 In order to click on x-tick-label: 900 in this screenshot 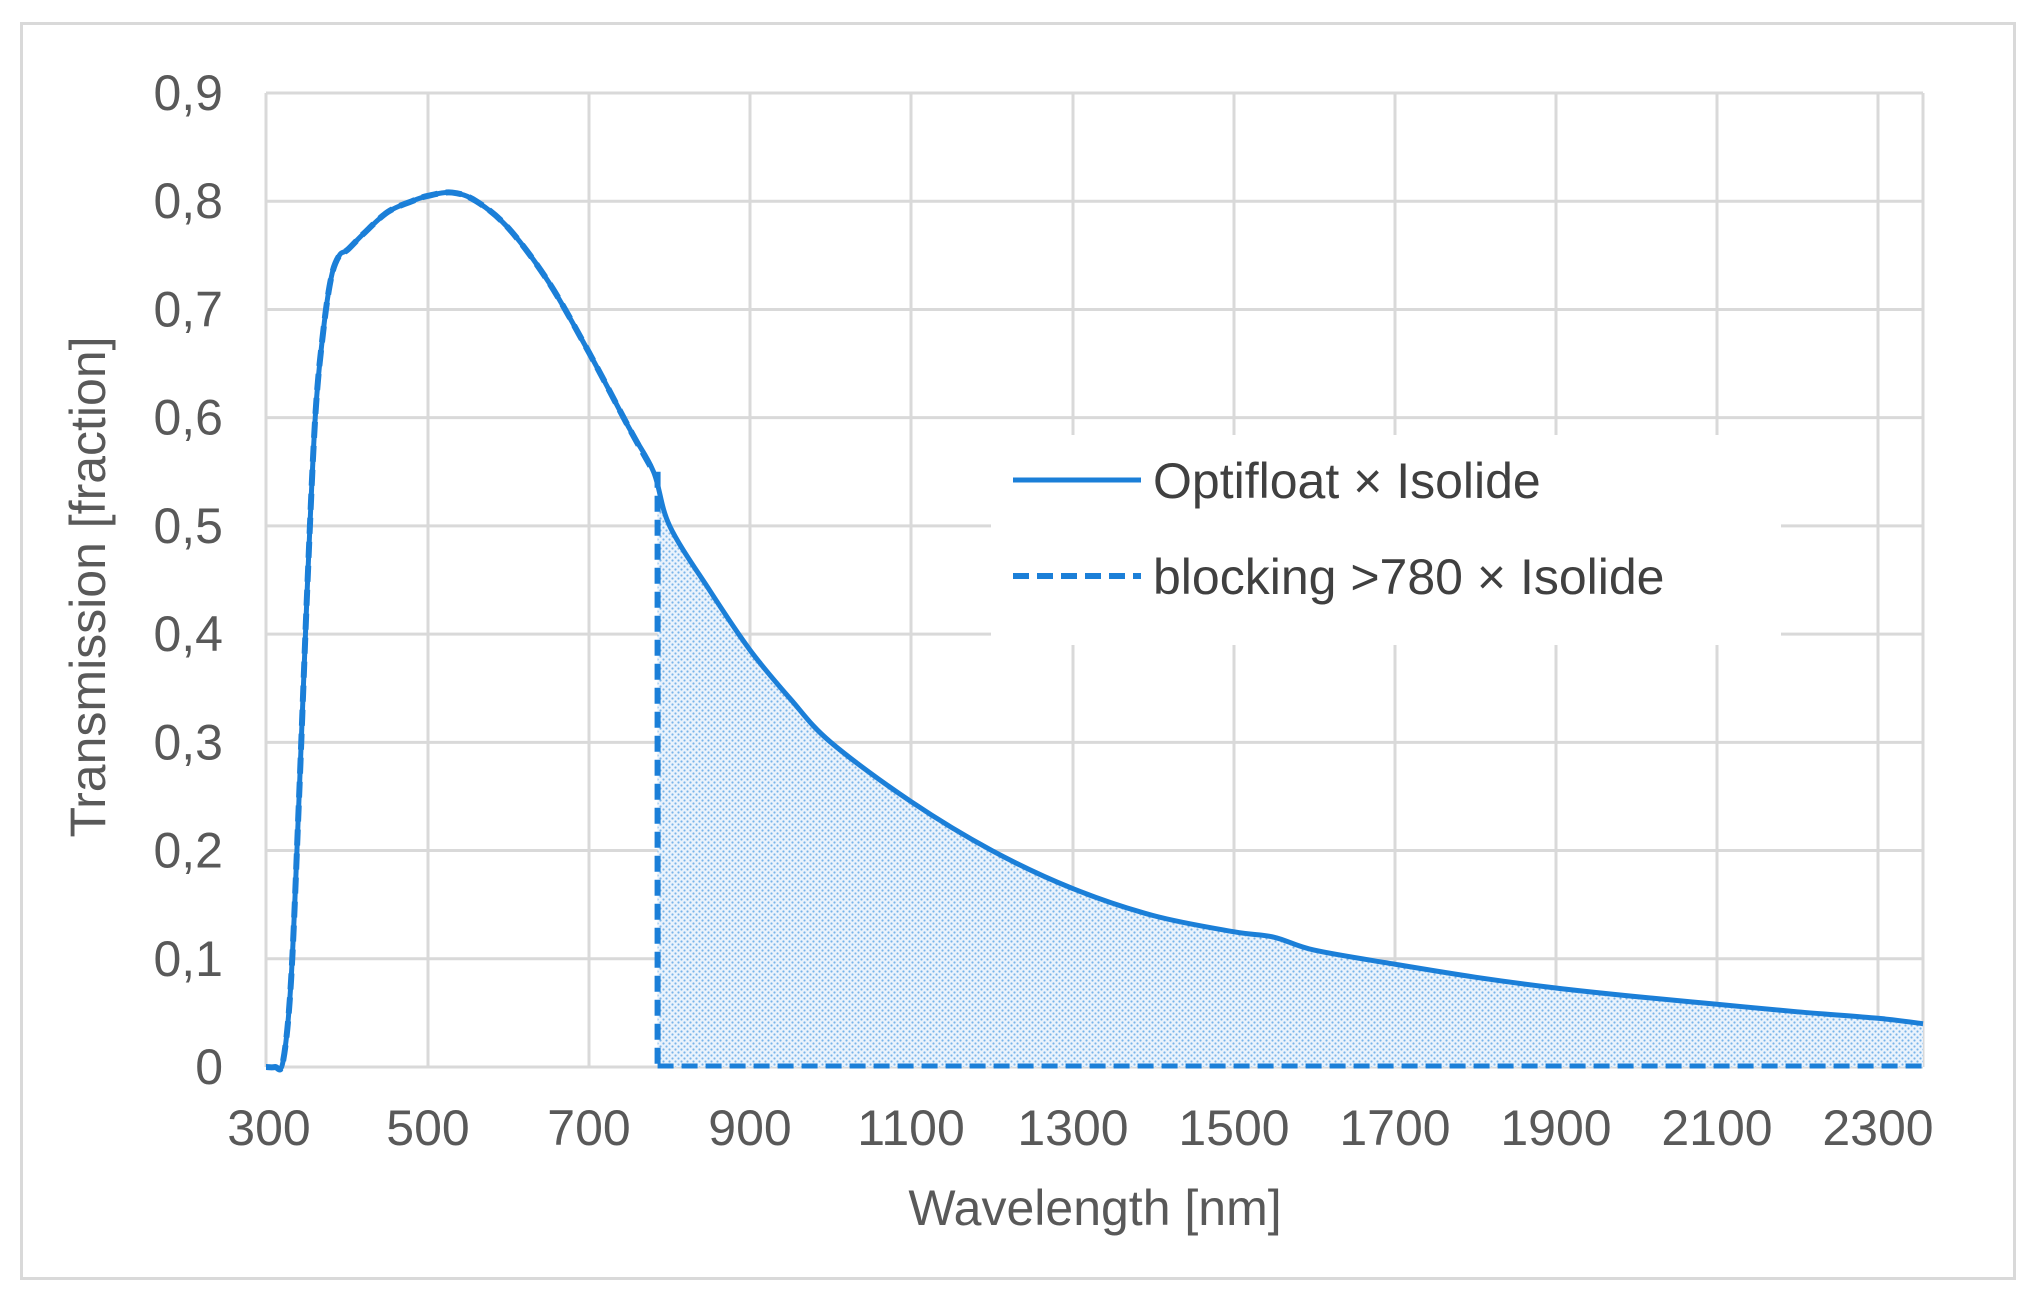, I will do `click(749, 1128)`.